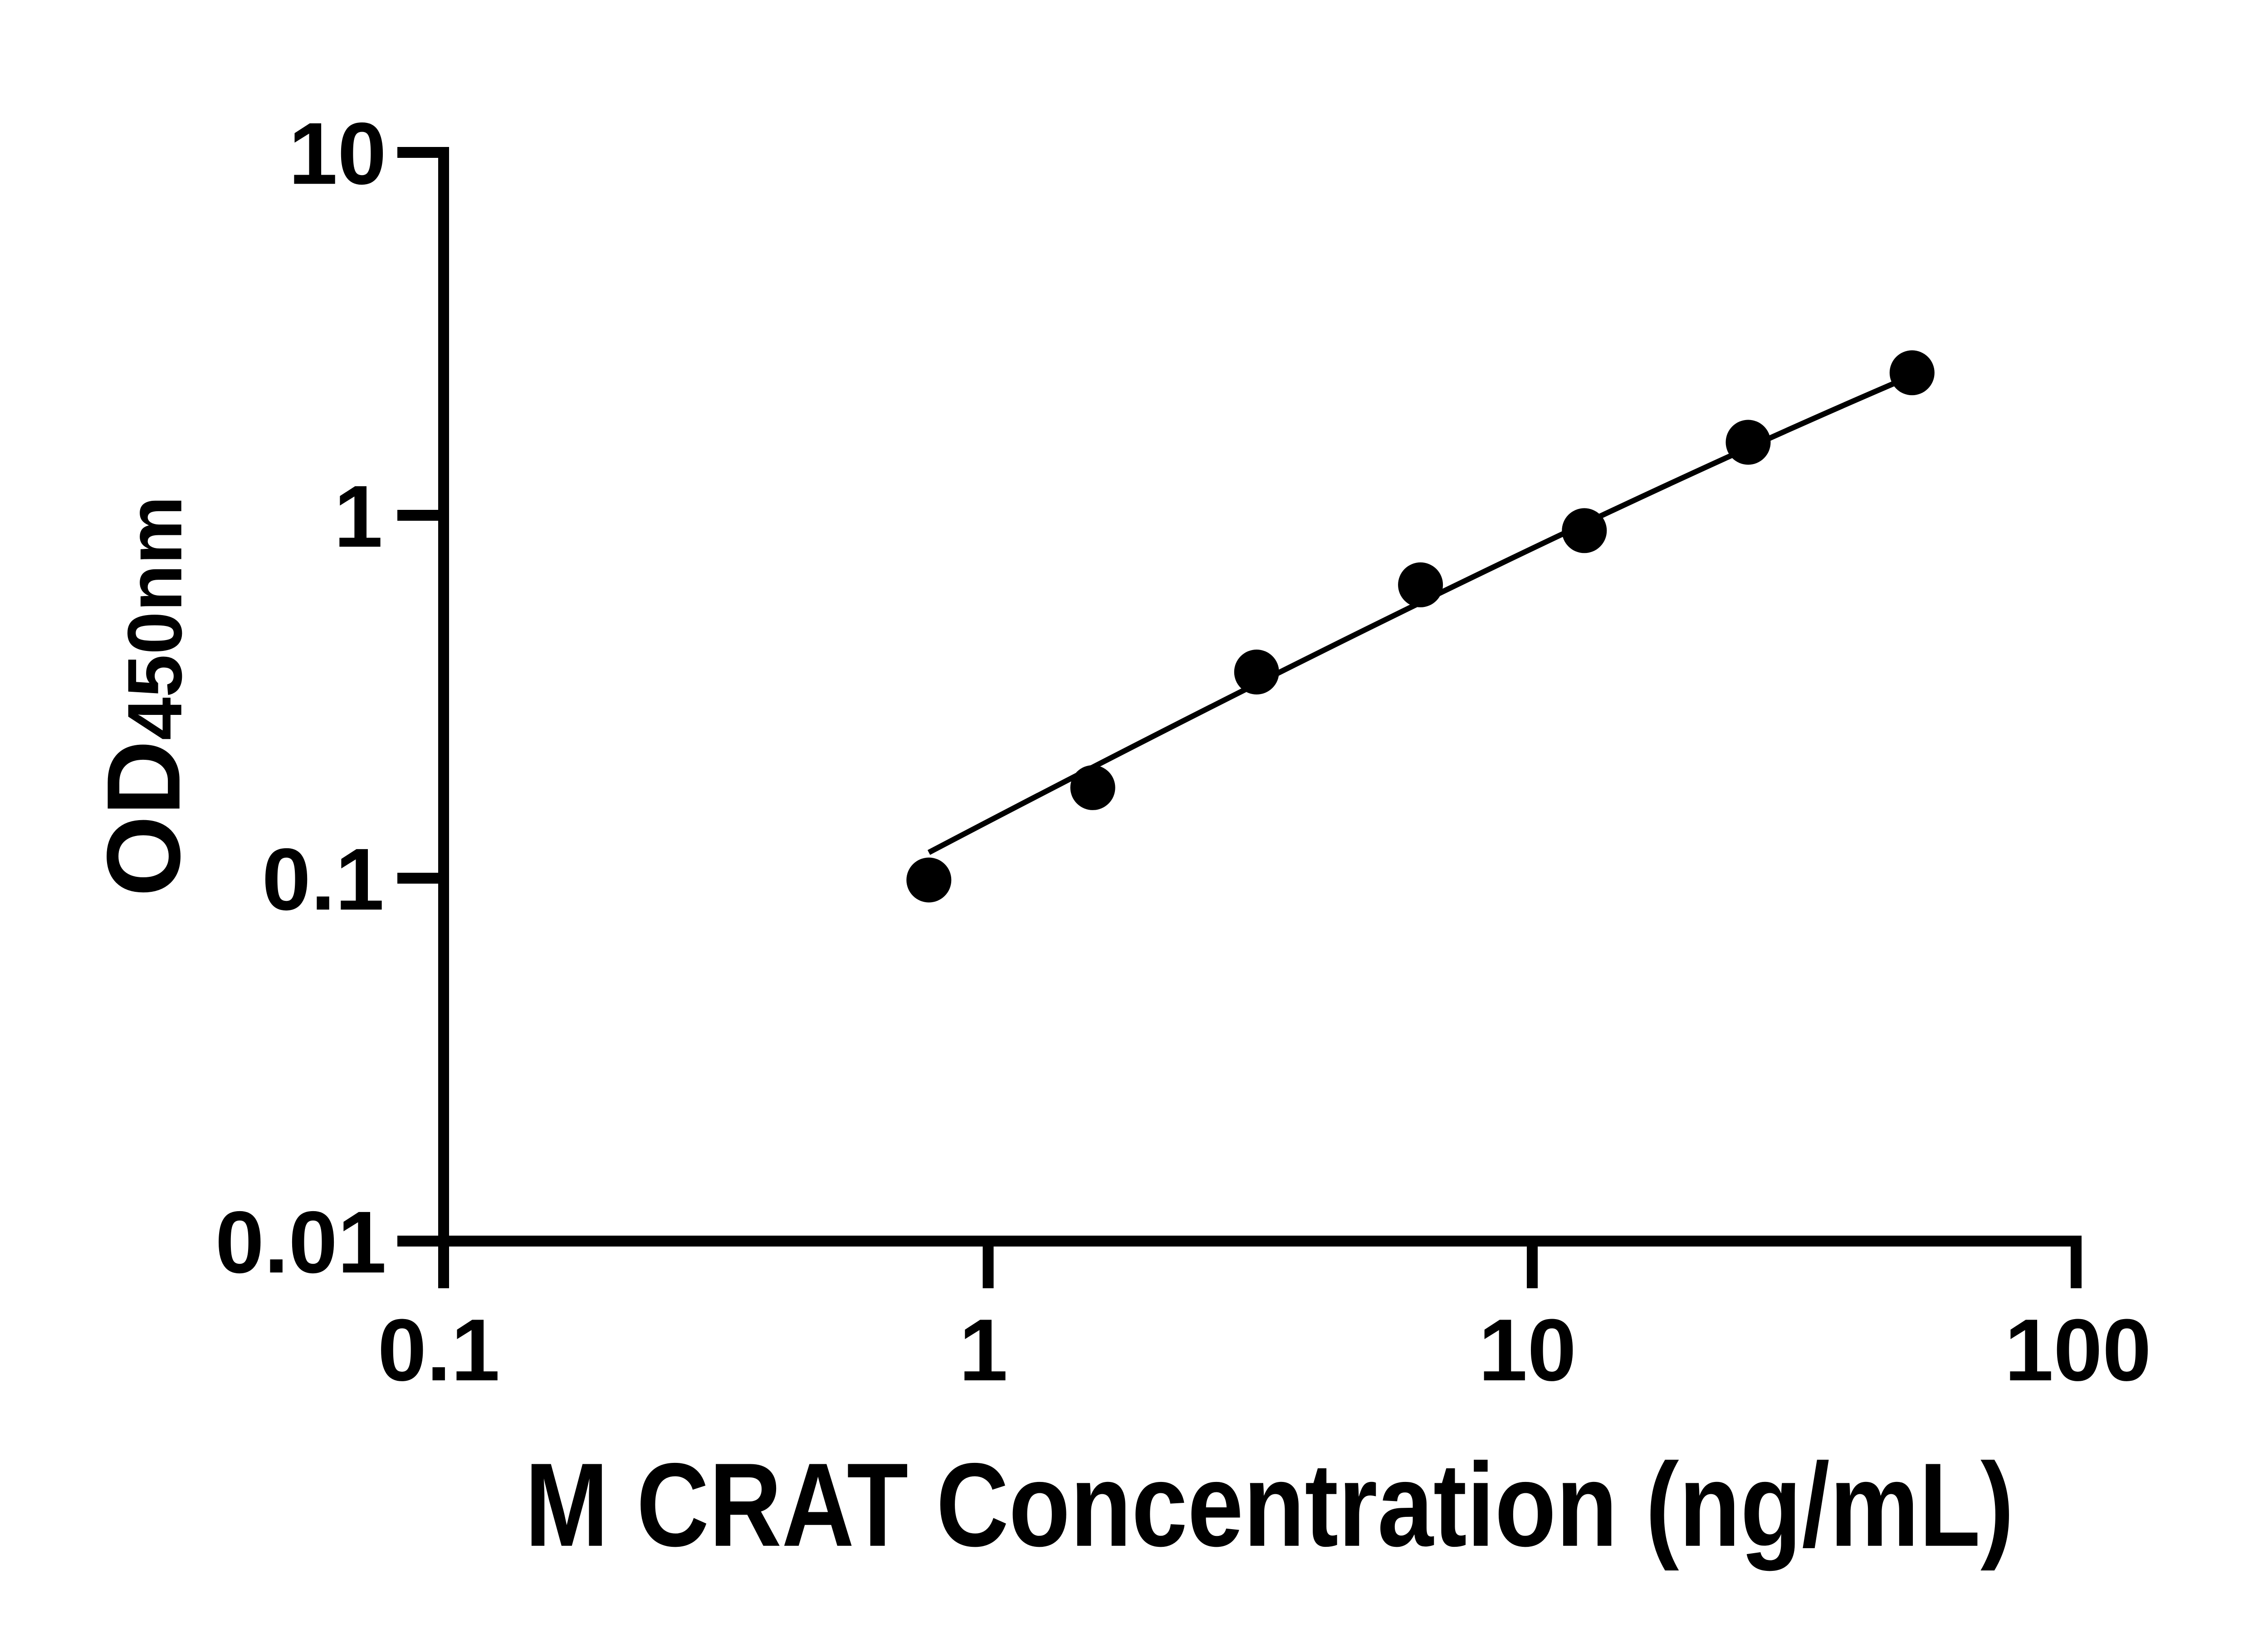  What do you see at coordinates (144, 696) in the screenshot?
I see `svg-text: OD450nm` at bounding box center [144, 696].